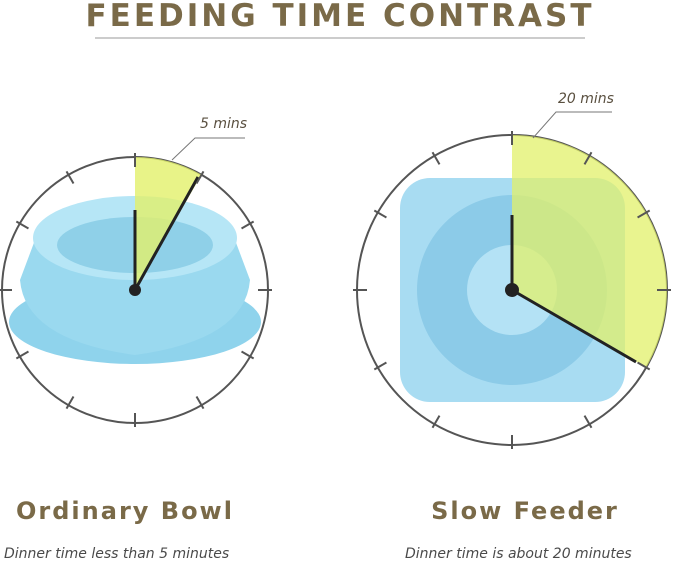 This screenshot has height=561, width=679. I want to click on time-label: 20 mins, so click(586, 99).